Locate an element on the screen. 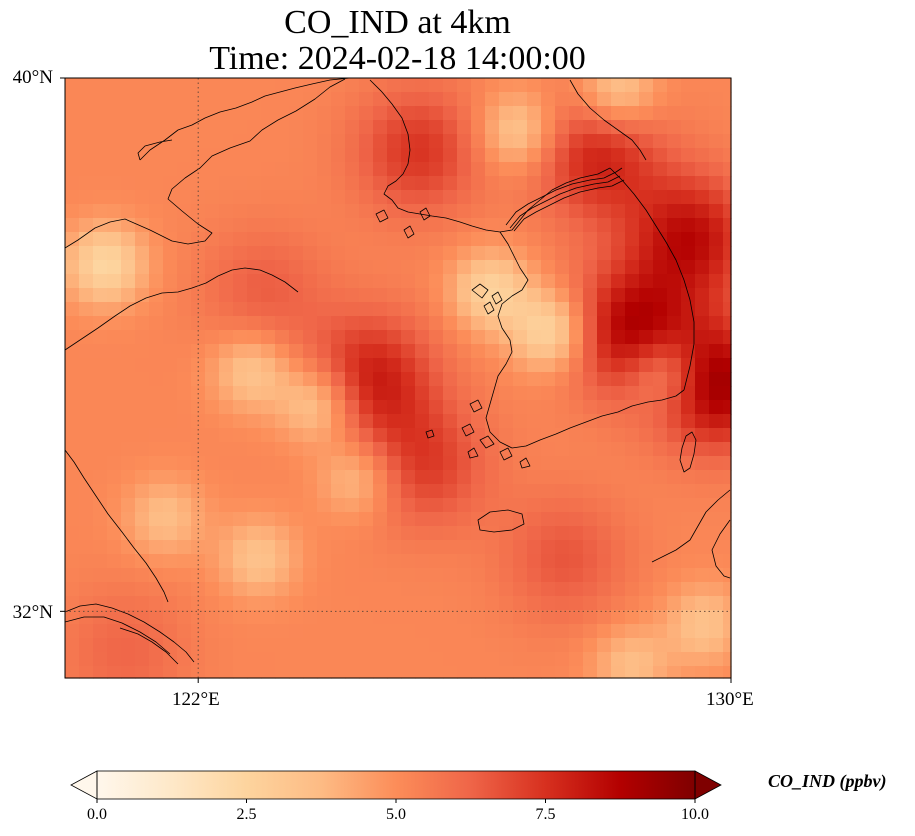  west-sea-islands is located at coordinates (439, 261).